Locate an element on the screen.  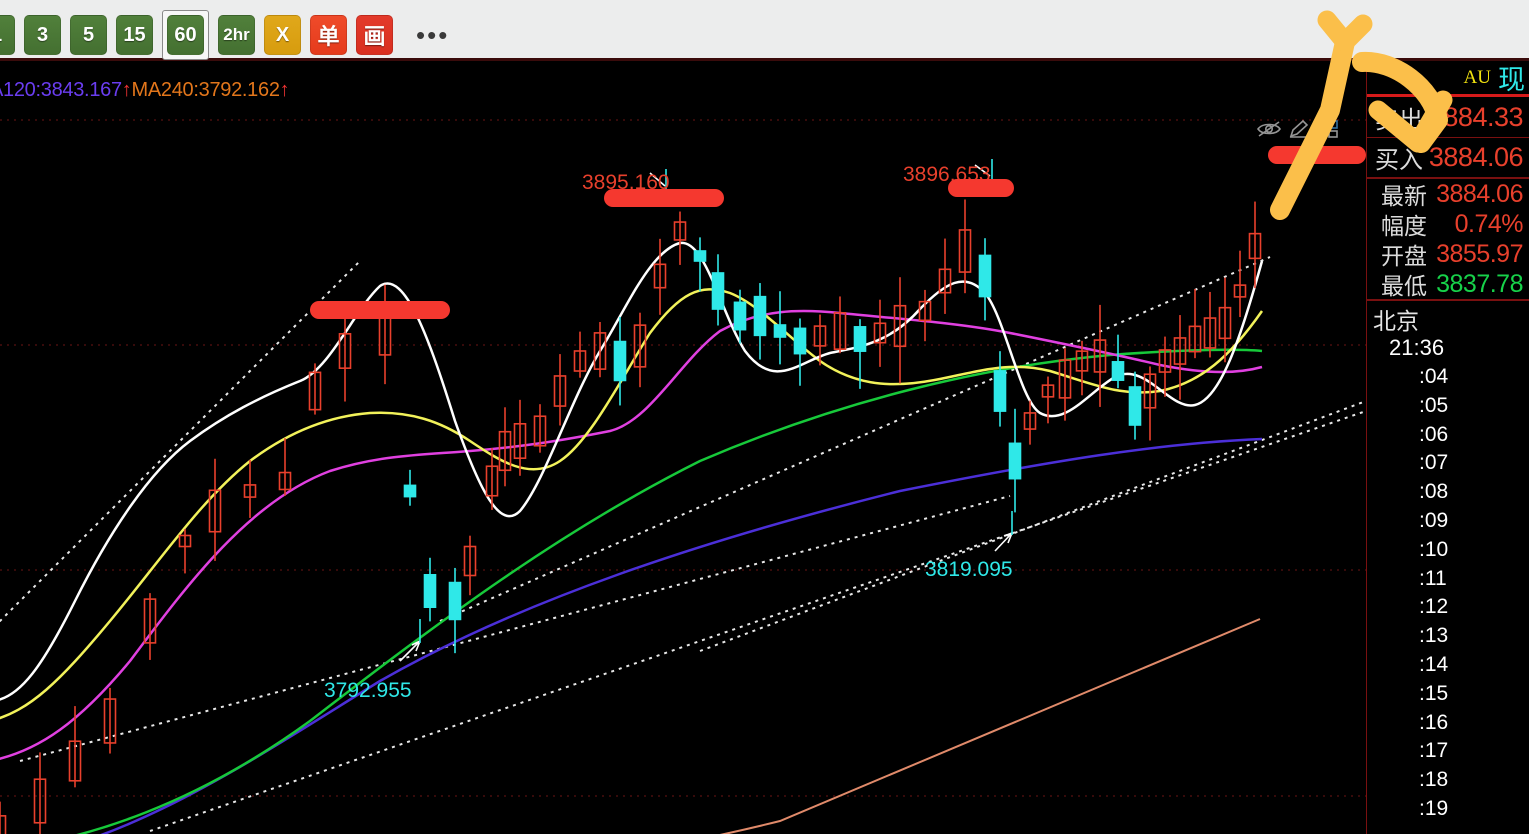
timeframe-button-3: 3 is located at coordinates (42, 35).